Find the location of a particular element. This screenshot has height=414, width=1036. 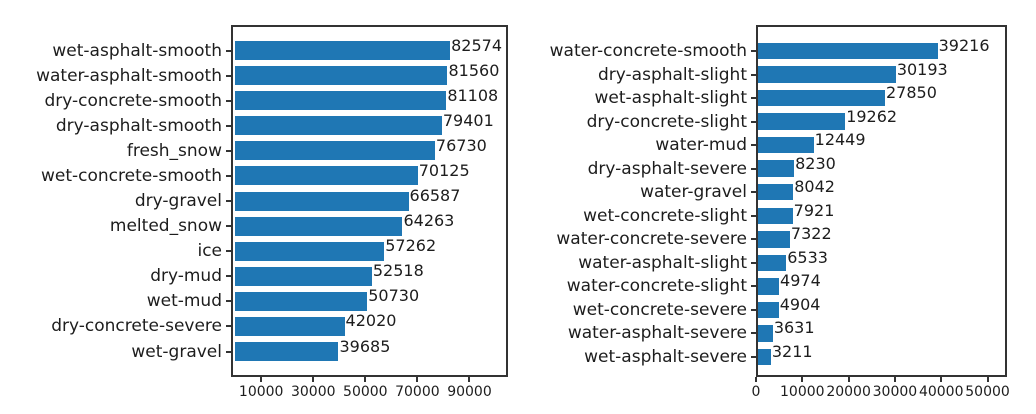

value-label: 76730 is located at coordinates (461, 145).